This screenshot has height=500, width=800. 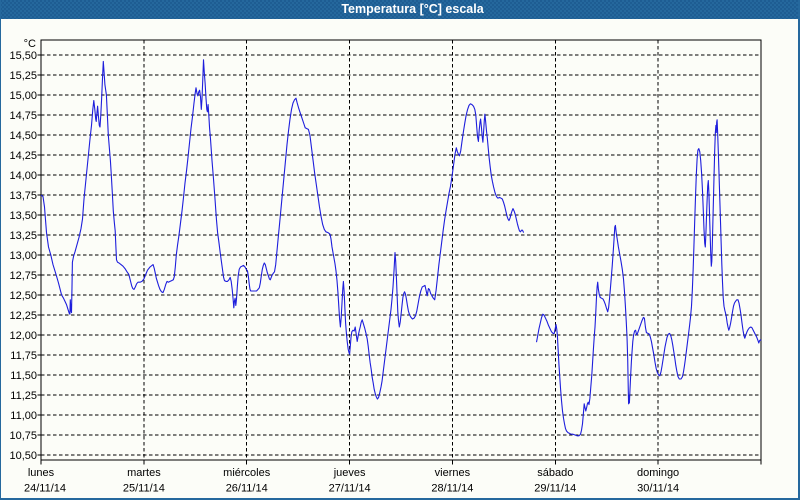 What do you see at coordinates (658, 489) in the screenshot?
I see `svg-text: 30/11/14` at bounding box center [658, 489].